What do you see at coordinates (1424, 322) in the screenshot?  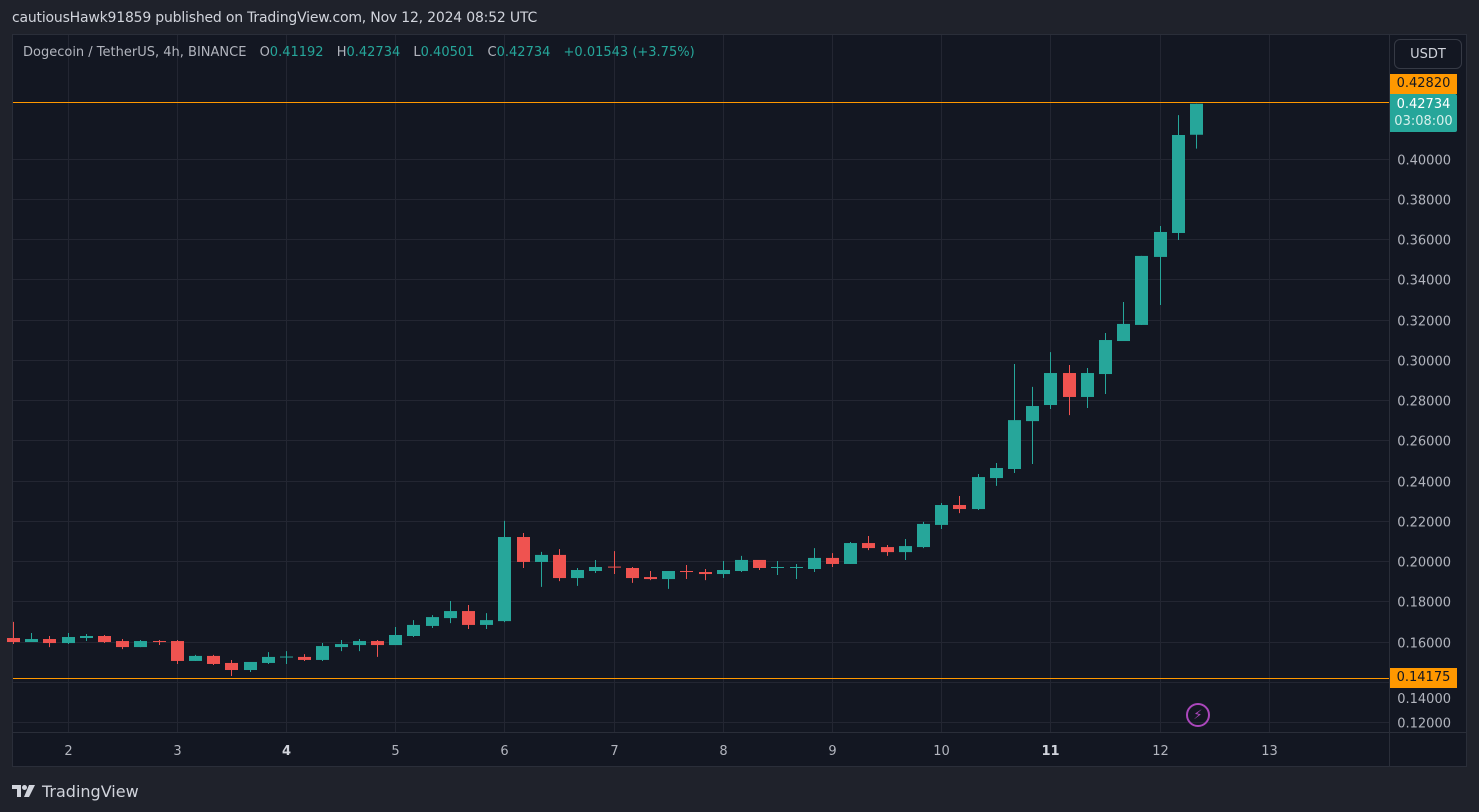 I see `y-tick-label: 0.32000` at bounding box center [1424, 322].